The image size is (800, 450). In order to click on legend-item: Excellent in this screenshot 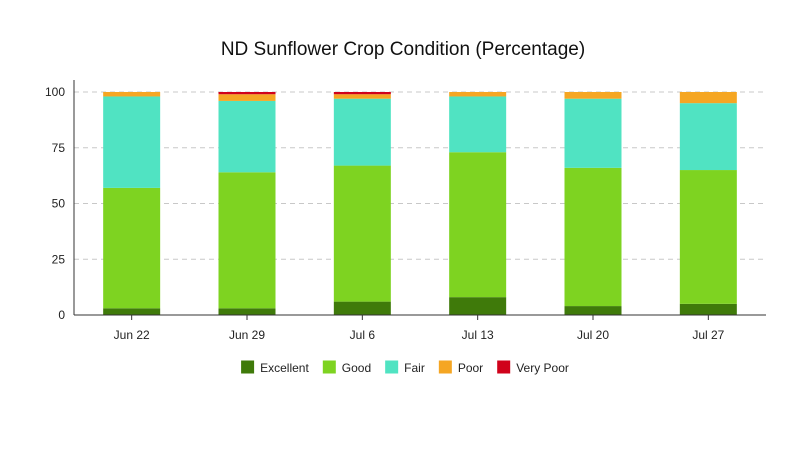, I will do `click(275, 367)`.